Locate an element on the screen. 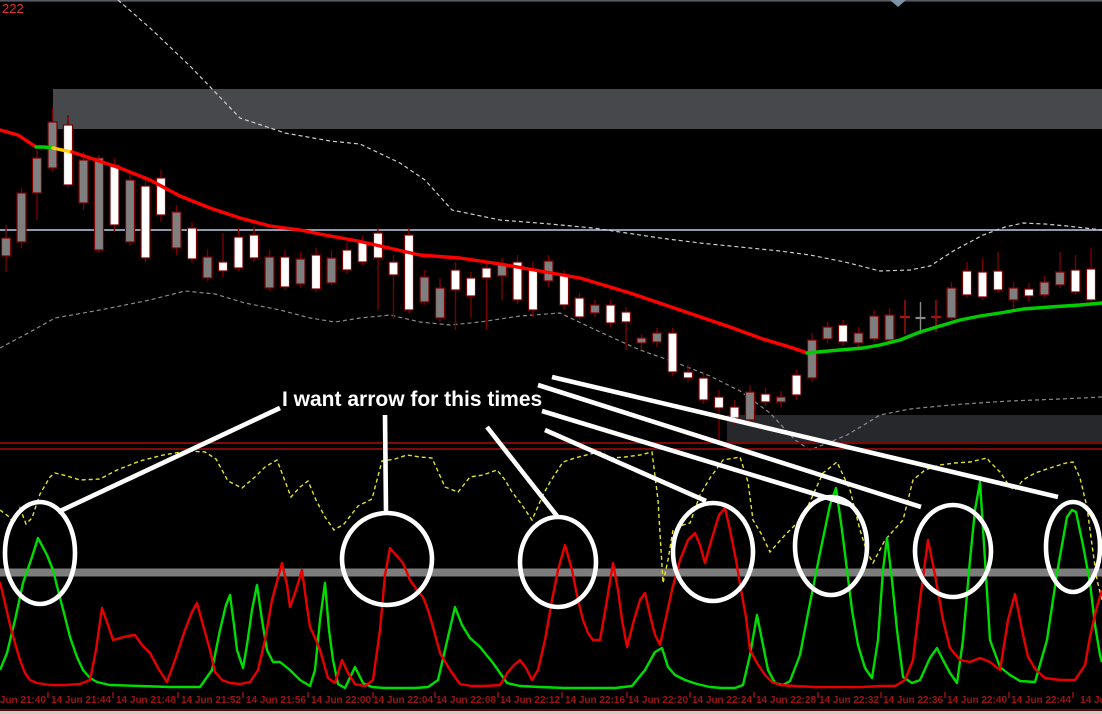 The height and width of the screenshot is (714, 1102). time-axis-label: 14 Jun 22:44 is located at coordinates (1041, 700).